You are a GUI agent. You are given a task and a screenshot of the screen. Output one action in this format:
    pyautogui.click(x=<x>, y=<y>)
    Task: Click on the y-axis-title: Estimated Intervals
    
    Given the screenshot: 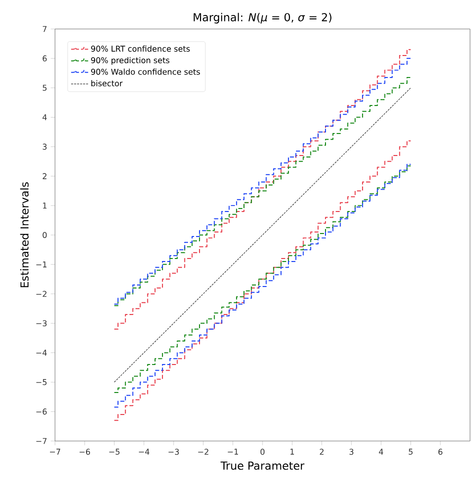 What is the action you would take?
    pyautogui.click(x=24, y=235)
    